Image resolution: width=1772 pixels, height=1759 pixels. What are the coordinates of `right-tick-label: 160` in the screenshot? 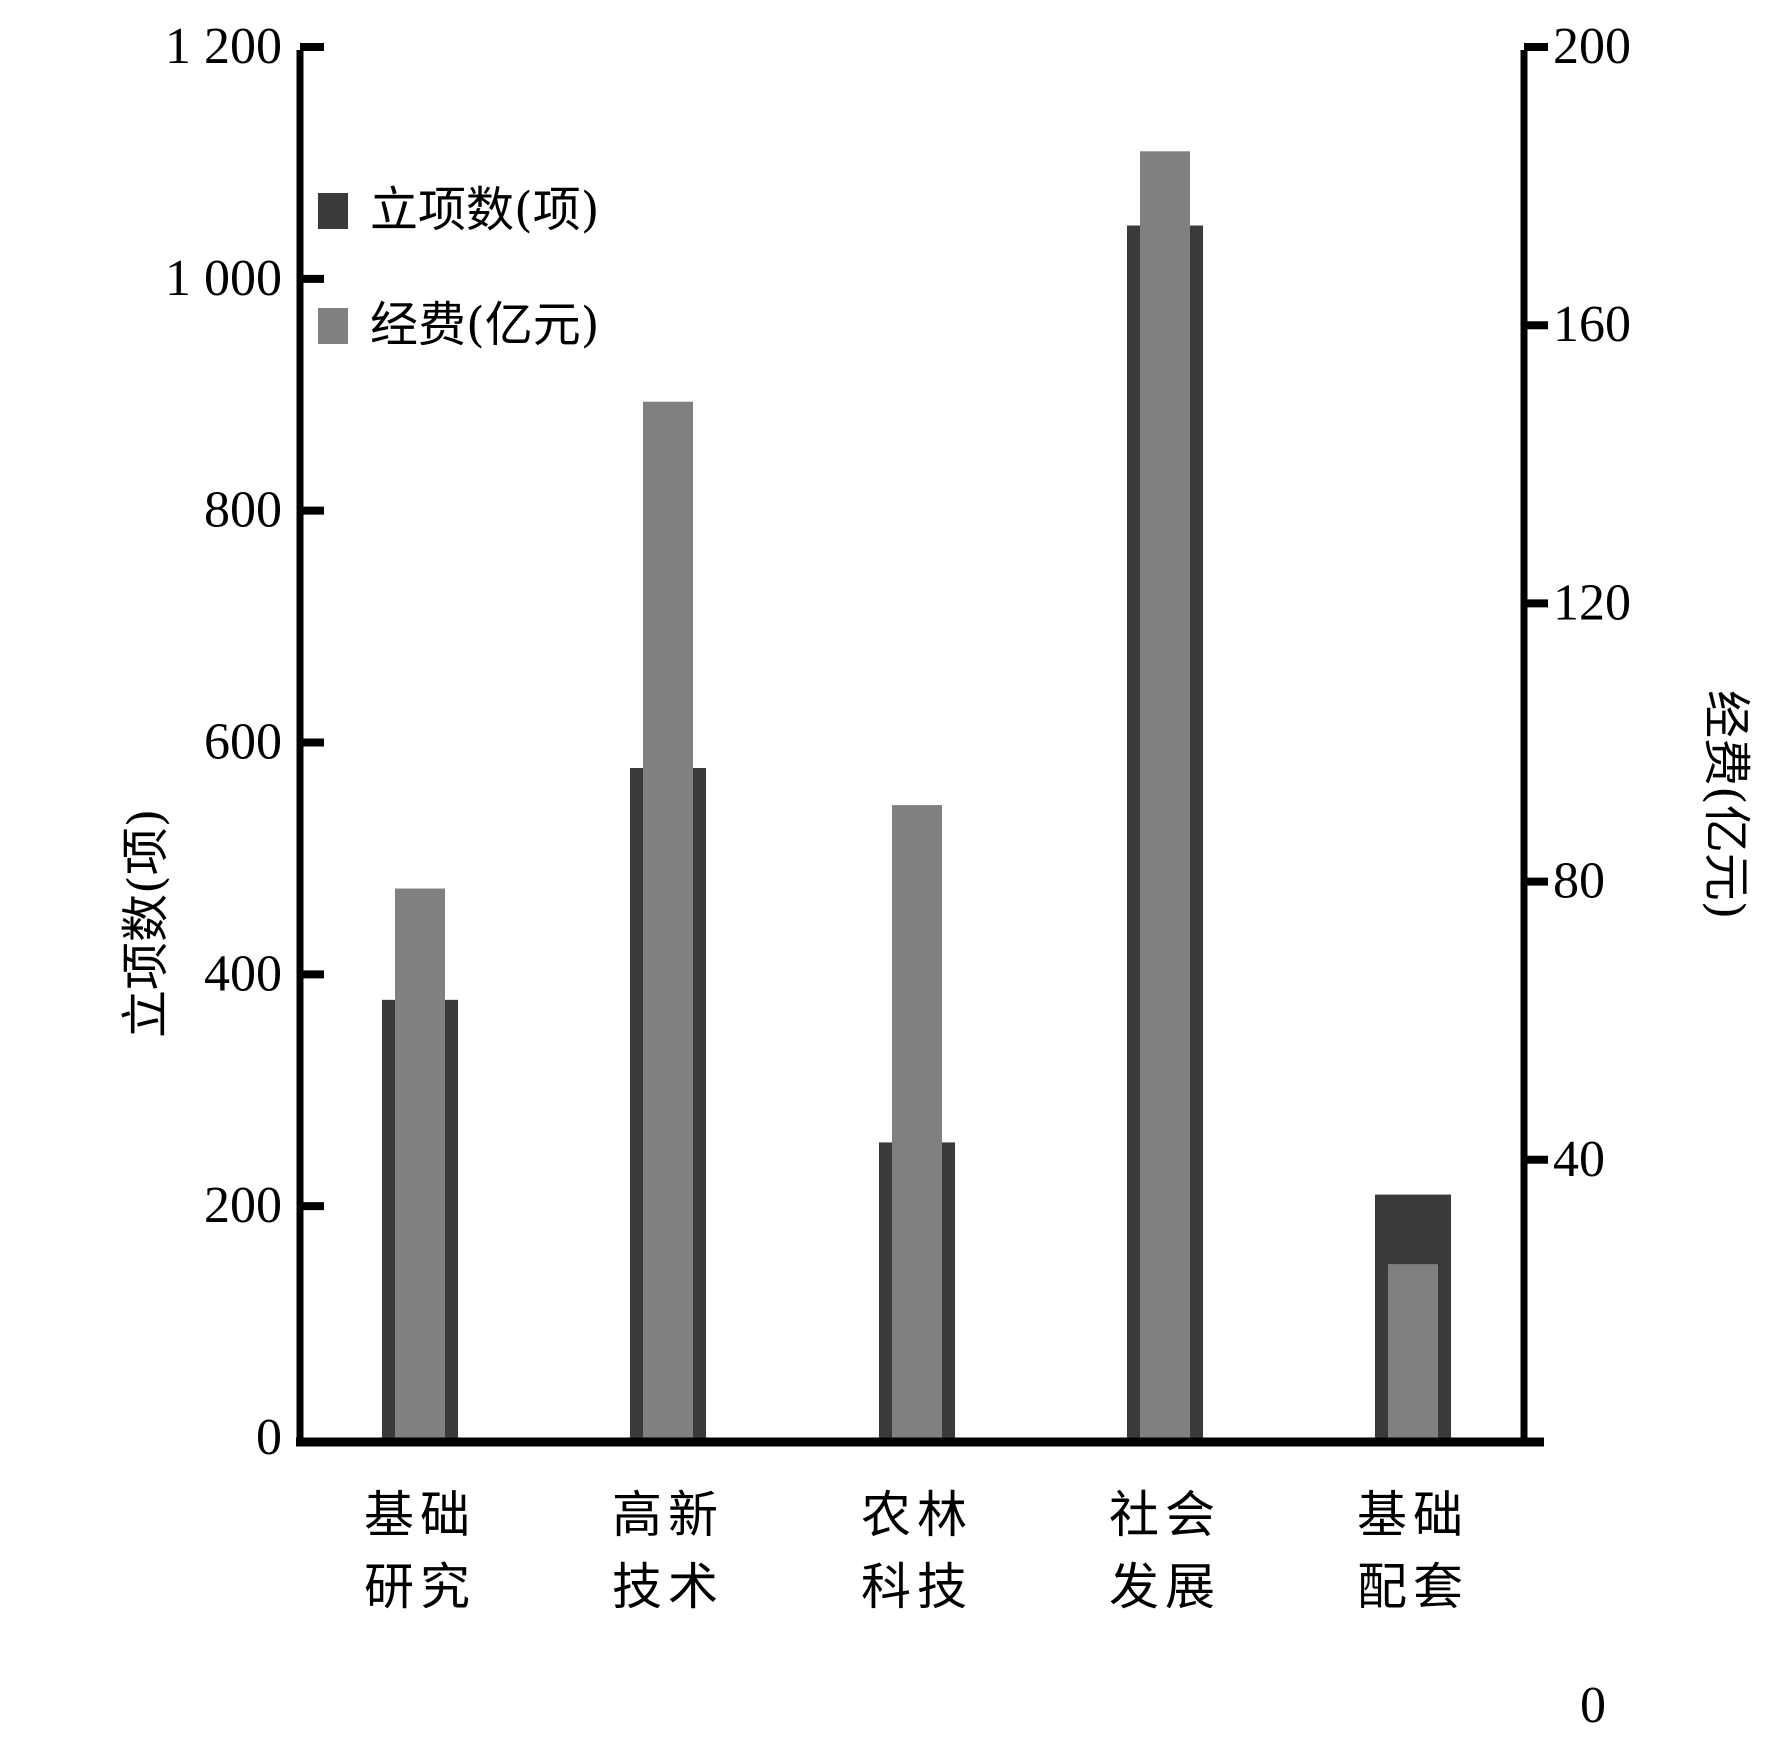 It's located at (1592, 324).